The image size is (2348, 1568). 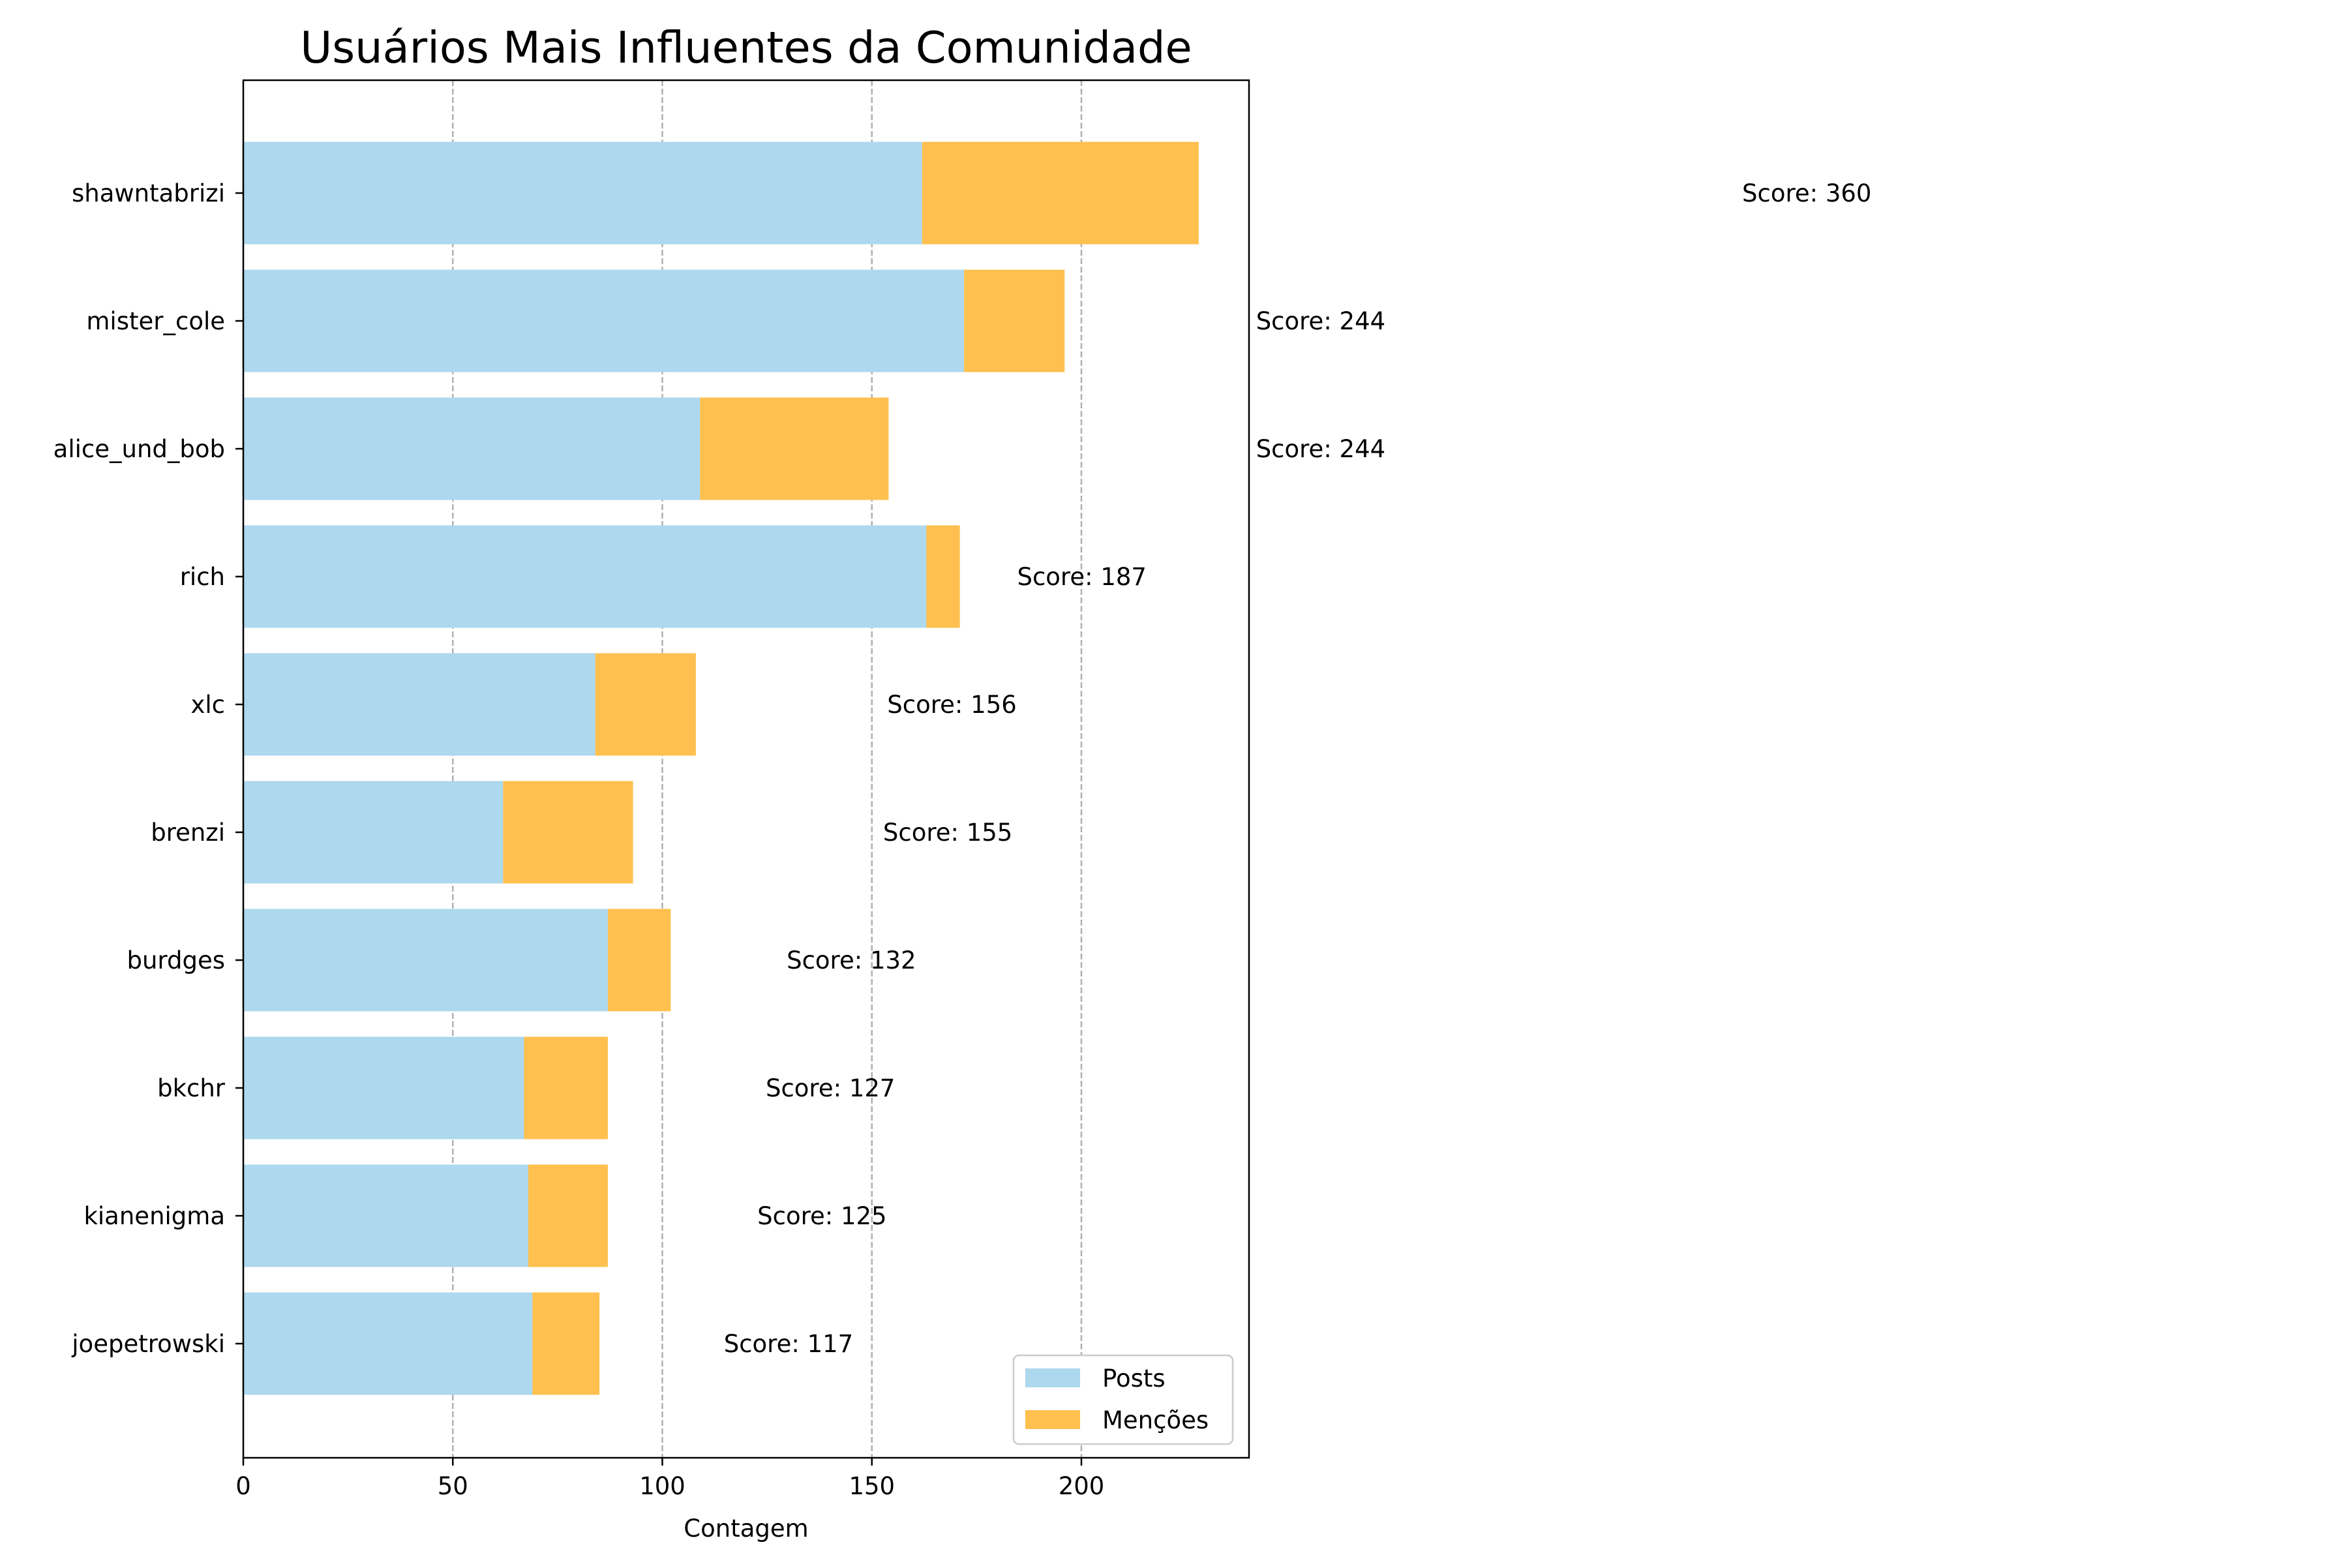 What do you see at coordinates (386, 1215) in the screenshot?
I see `bar-posts-kianenigma` at bounding box center [386, 1215].